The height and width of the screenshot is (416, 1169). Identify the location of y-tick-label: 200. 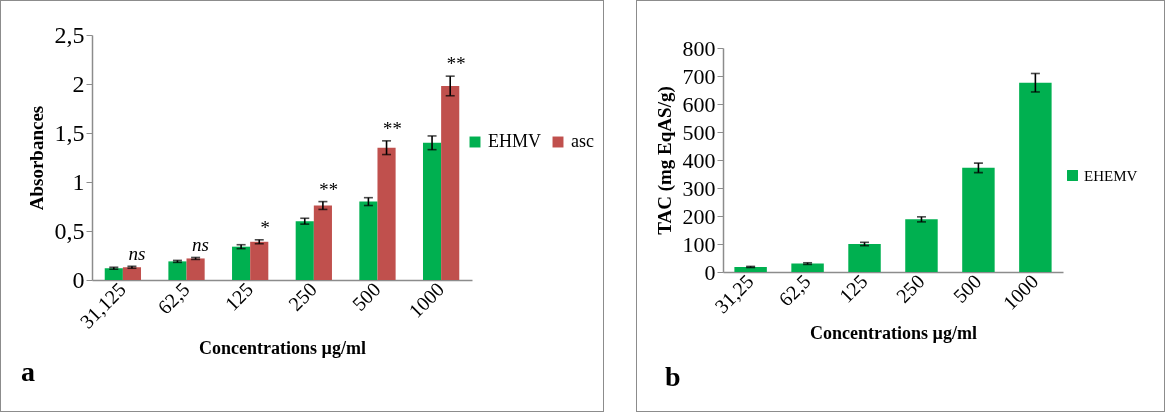
(699, 216).